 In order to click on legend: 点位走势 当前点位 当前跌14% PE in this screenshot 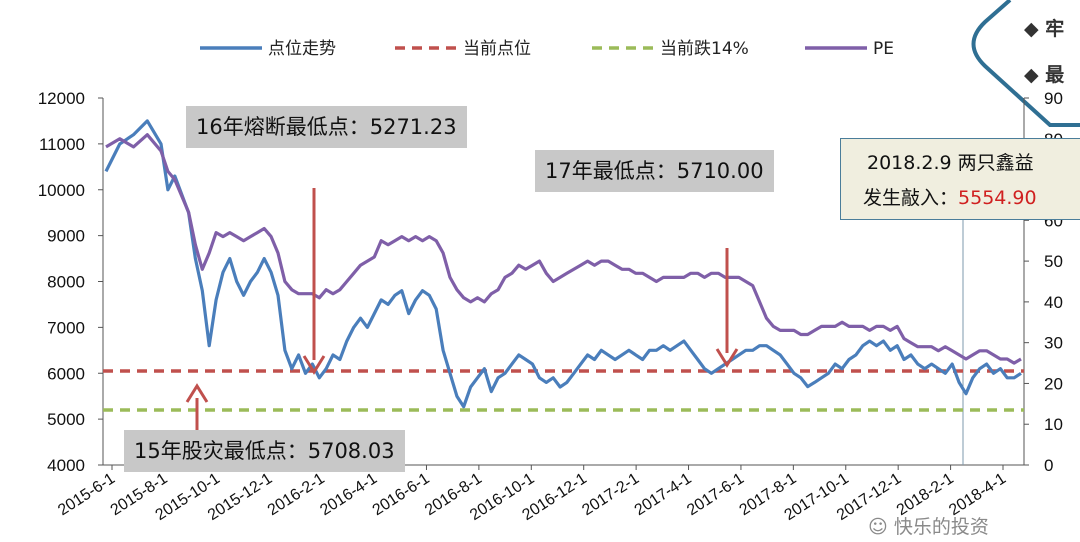, I will do `click(547, 49)`.